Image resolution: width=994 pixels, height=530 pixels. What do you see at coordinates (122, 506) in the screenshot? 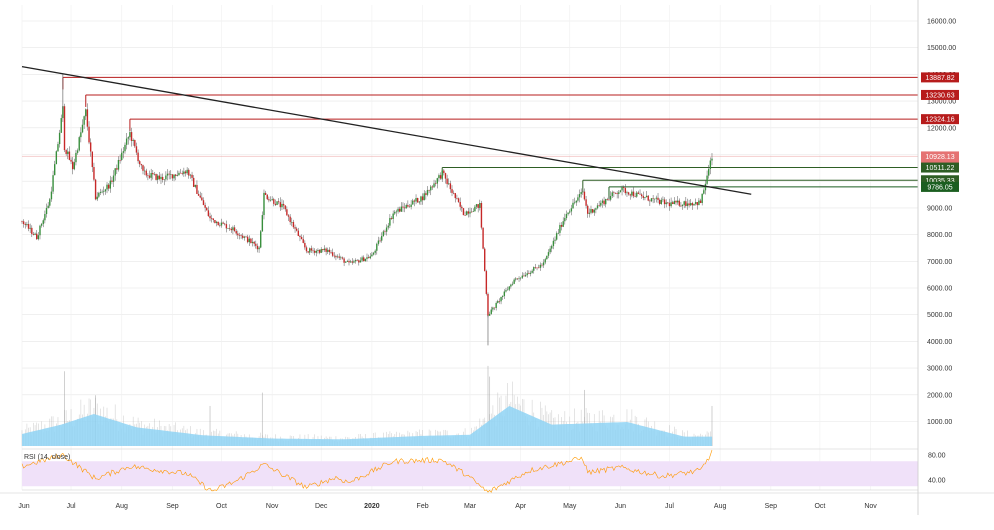
I see `time-tick-label: Aug` at bounding box center [122, 506].